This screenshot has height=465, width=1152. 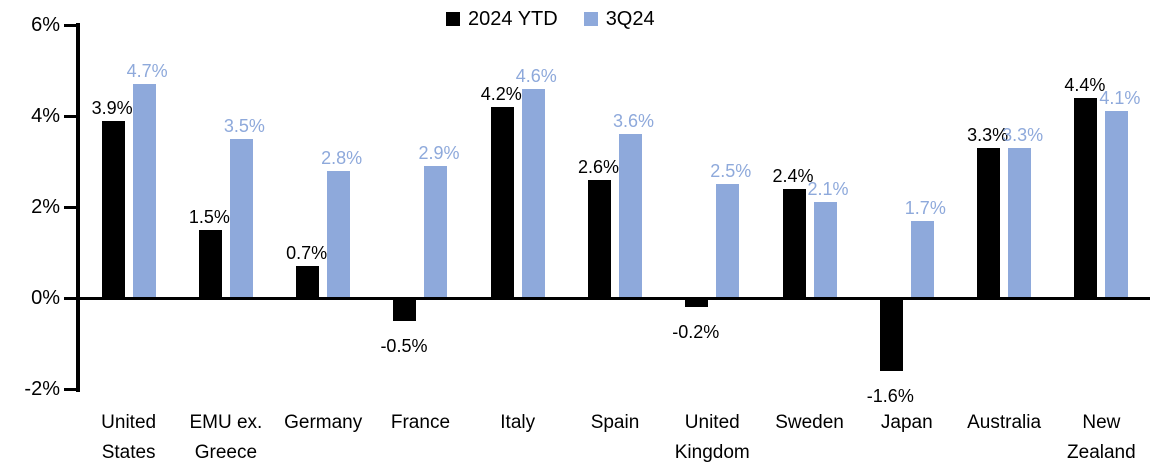 I want to click on category-label: United Kingdom, so click(x=712, y=436).